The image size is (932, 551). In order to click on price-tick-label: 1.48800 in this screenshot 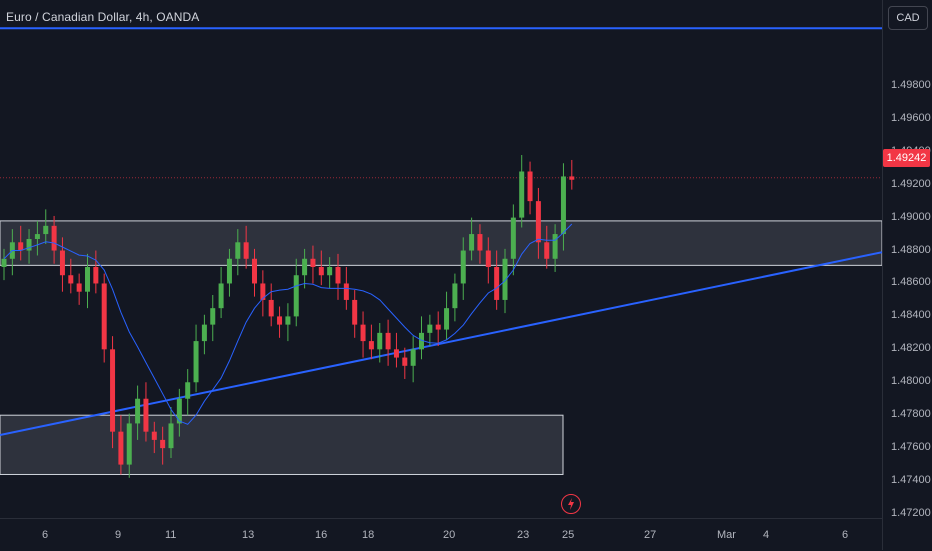, I will do `click(911, 249)`.